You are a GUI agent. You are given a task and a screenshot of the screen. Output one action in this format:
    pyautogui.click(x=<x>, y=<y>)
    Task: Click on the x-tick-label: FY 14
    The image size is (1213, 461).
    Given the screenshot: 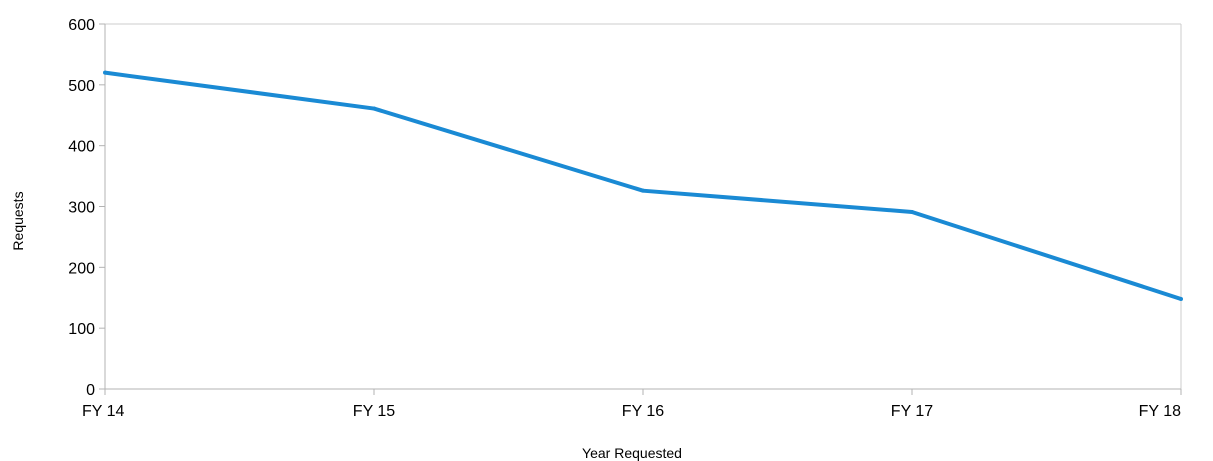 What is the action you would take?
    pyautogui.click(x=103, y=411)
    